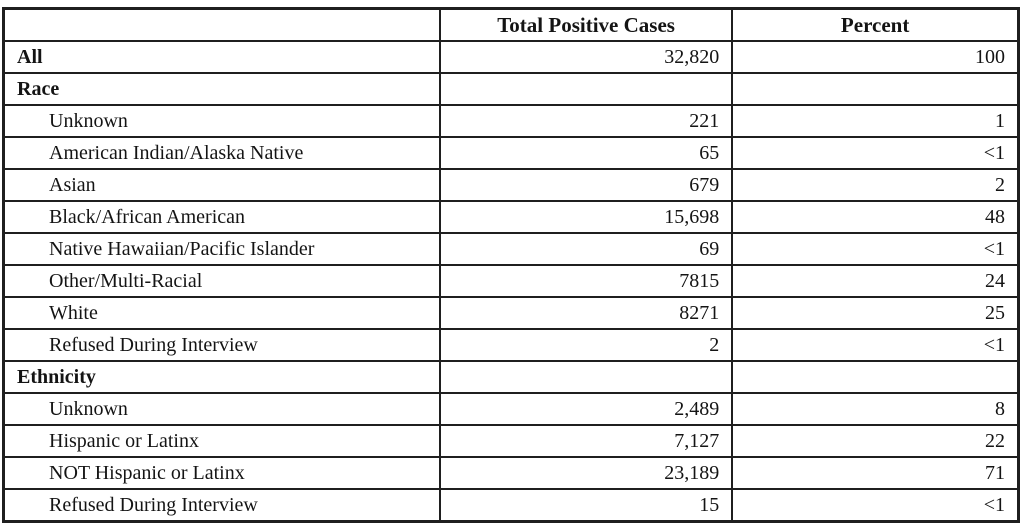  I want to click on table-row: White 8271 25, so click(511, 313).